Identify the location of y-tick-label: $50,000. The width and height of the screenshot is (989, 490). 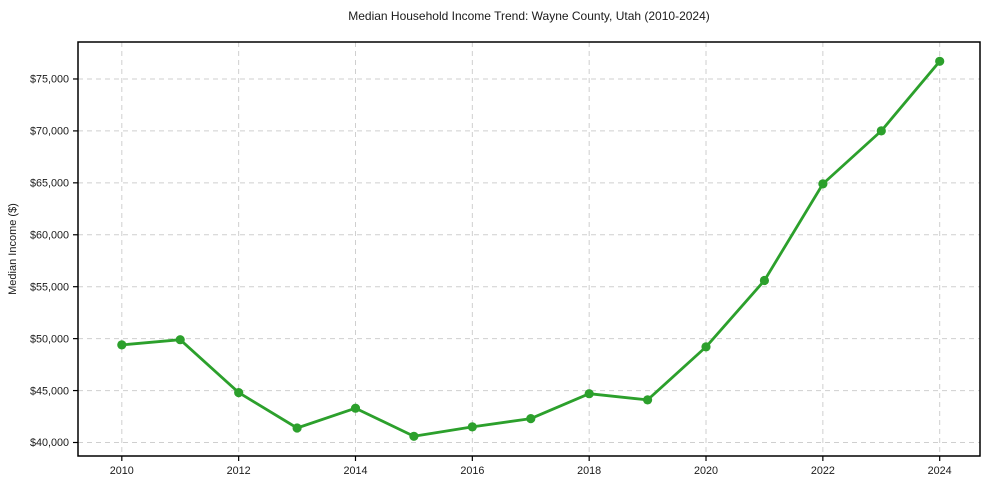
(49, 339).